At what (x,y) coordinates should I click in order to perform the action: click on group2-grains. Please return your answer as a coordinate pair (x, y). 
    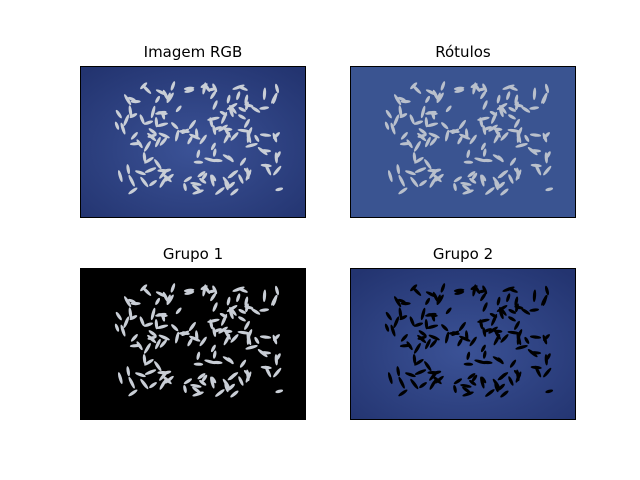
    Looking at the image, I should click on (469, 340).